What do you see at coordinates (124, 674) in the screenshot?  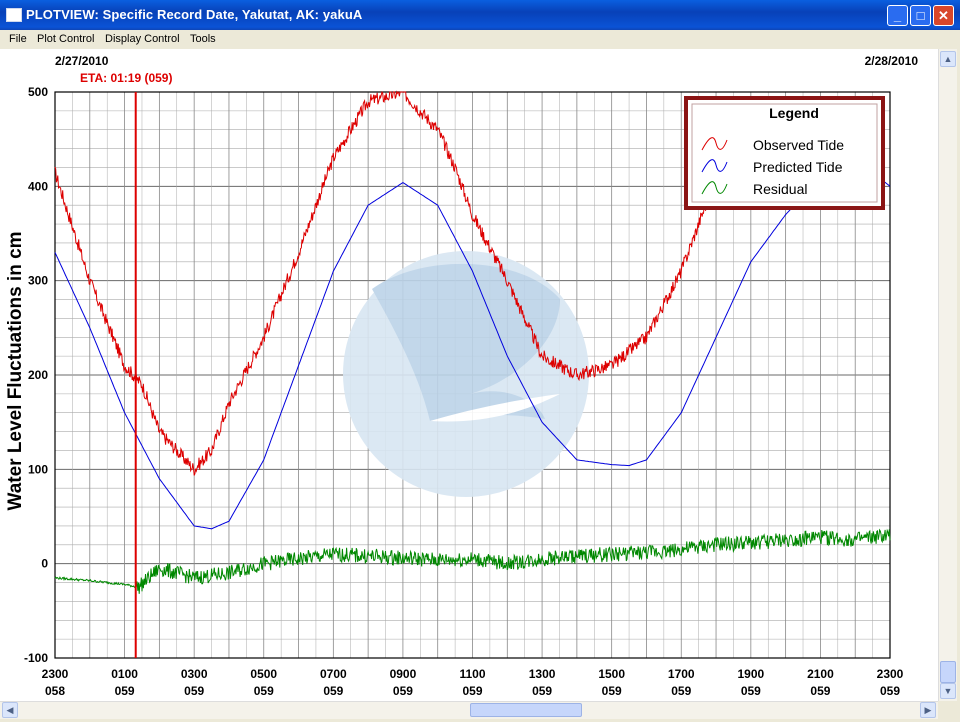 I see `x-tick-time: 0100` at bounding box center [124, 674].